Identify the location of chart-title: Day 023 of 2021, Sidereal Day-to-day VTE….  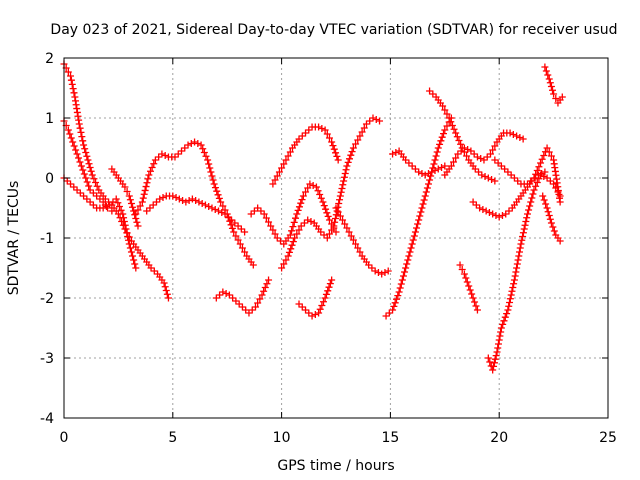
(333, 30).